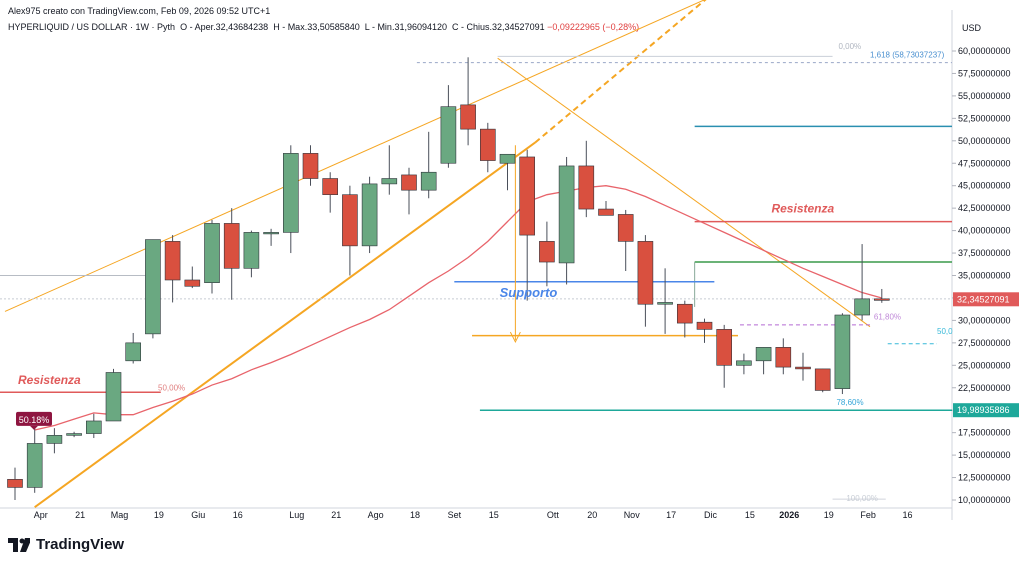 This screenshot has width=1024, height=564. I want to click on x-tick-label: Lug, so click(296, 515).